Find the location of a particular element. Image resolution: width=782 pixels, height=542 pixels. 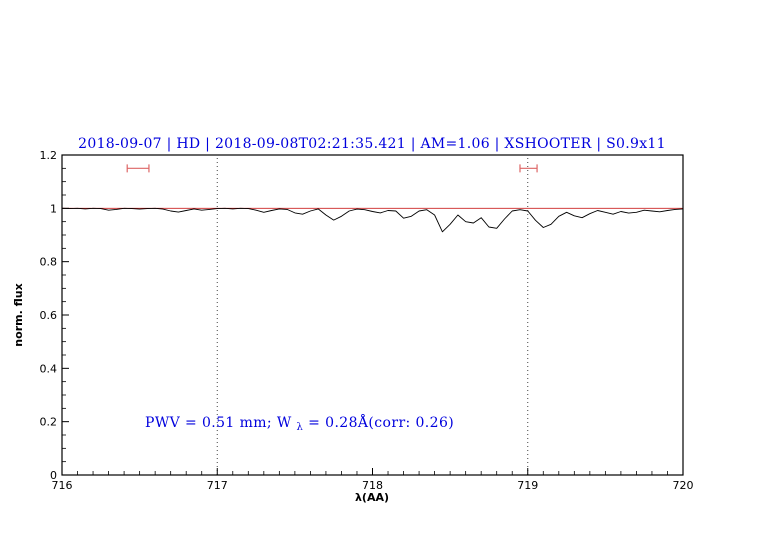

x-tick-label: 716 is located at coordinates (62, 485).